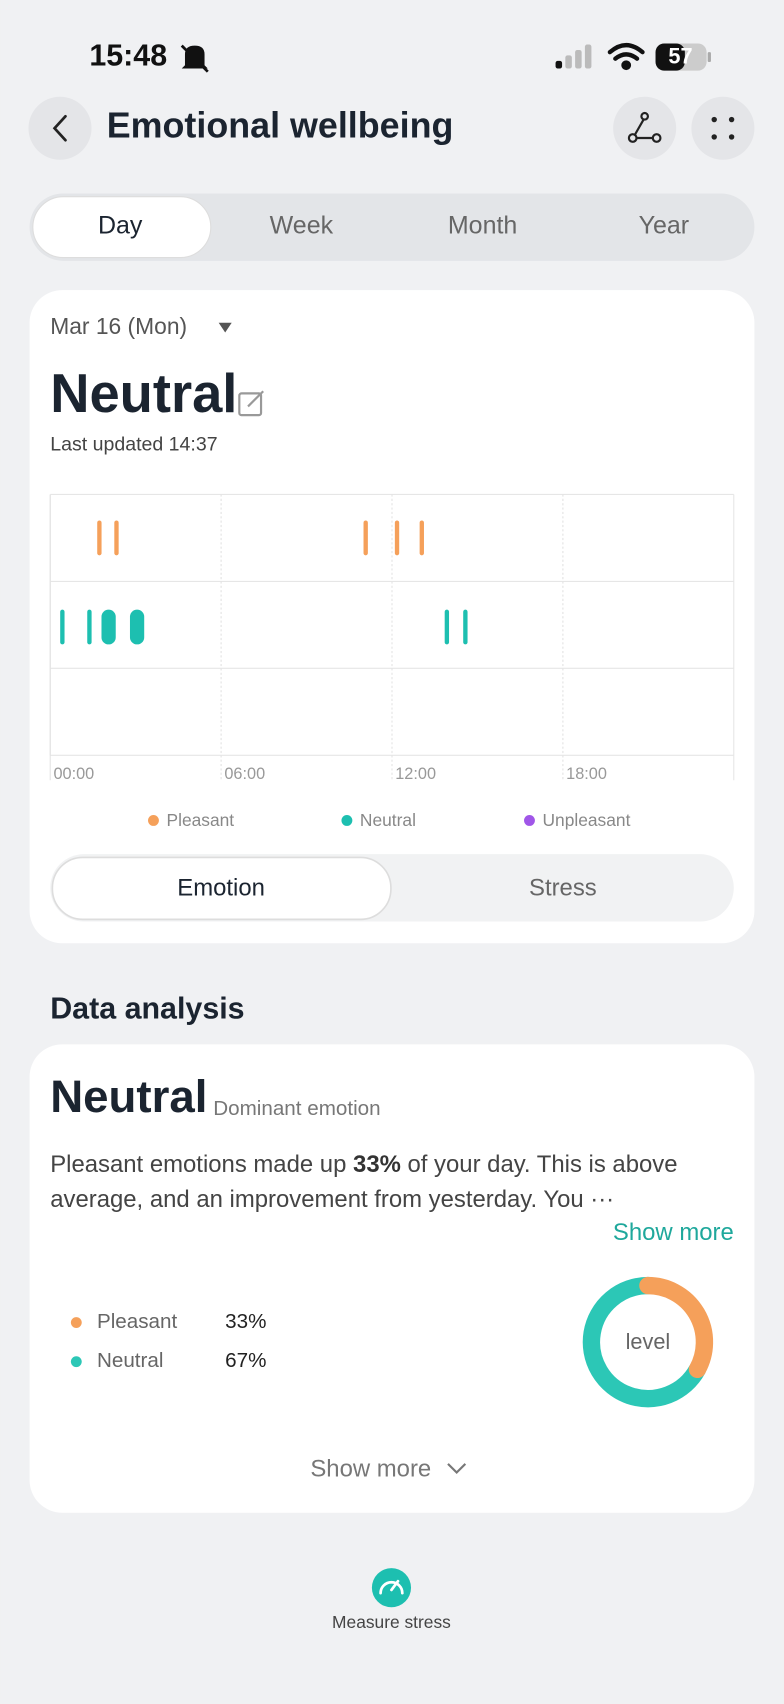 This screenshot has height=1704, width=784. What do you see at coordinates (377, 1164) in the screenshot?
I see `highlight: 33%` at bounding box center [377, 1164].